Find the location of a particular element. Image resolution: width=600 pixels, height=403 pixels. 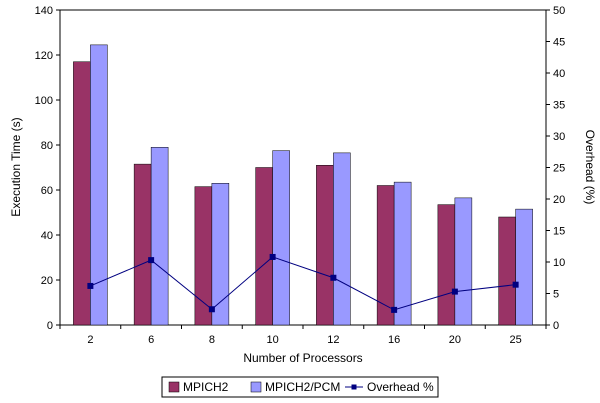

y2-tick-label: 25 is located at coordinates (559, 169).